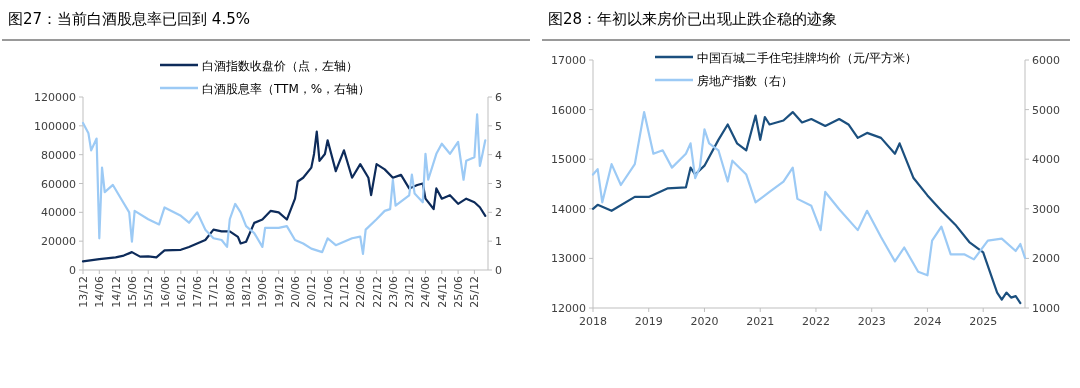 The height and width of the screenshot is (388, 1080). What do you see at coordinates (132, 292) in the screenshot?
I see `x-tick-label: 15/06` at bounding box center [132, 292].